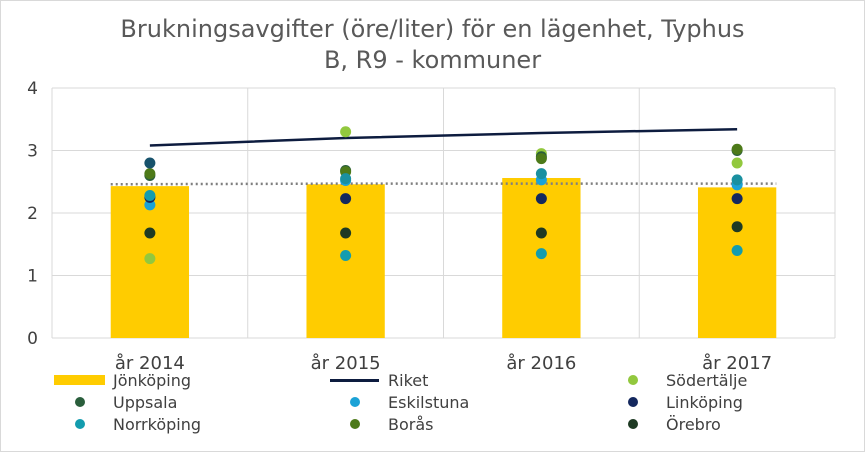 The height and width of the screenshot is (452, 865). I want to click on y-tick-label: 3, so click(32, 152).